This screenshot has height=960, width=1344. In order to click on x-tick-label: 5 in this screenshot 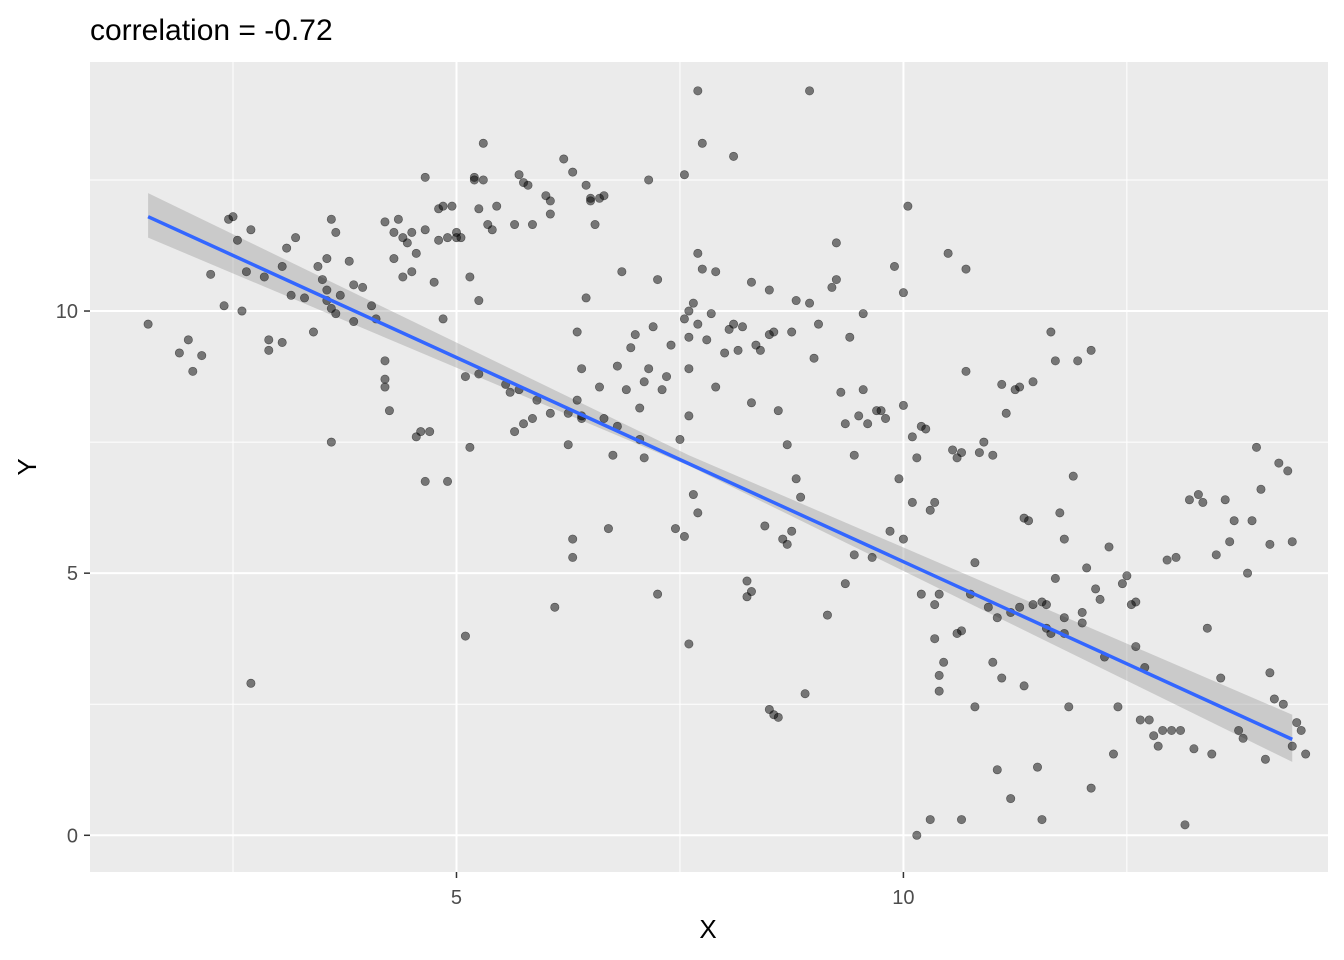, I will do `click(456, 898)`.